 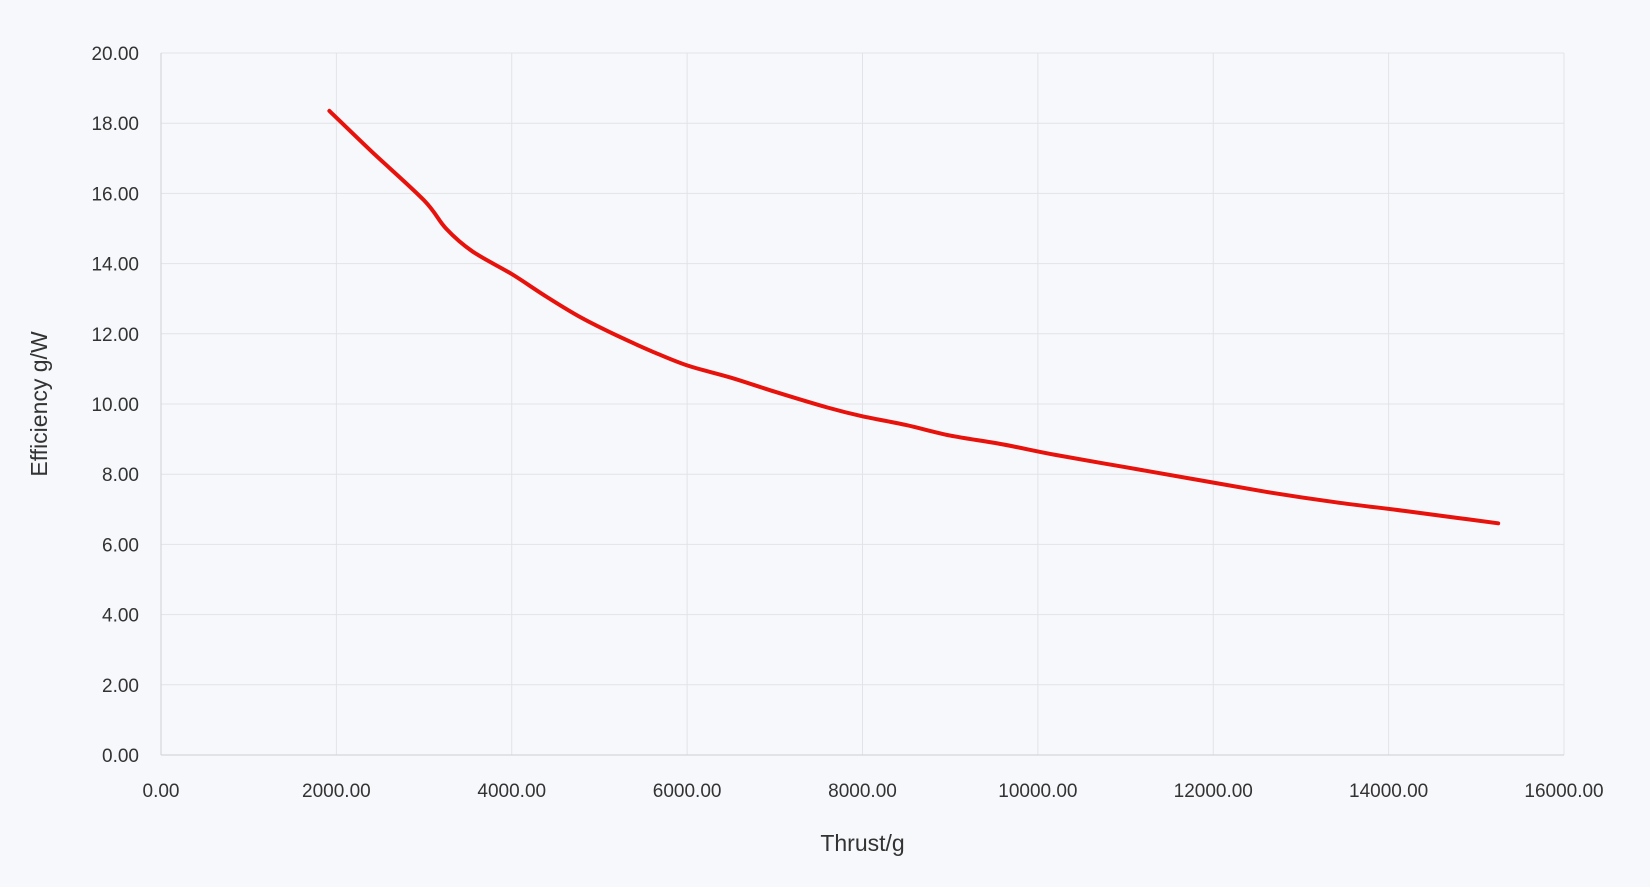 What do you see at coordinates (120, 616) in the screenshot?
I see `y-tick-label: 4.00` at bounding box center [120, 616].